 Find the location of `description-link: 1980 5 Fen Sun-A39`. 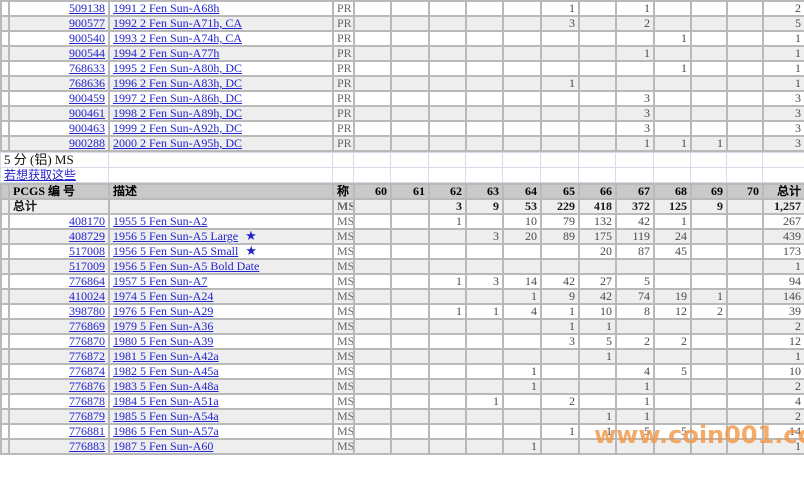

description-link: 1980 5 Fen Sun-A39 is located at coordinates (163, 341).